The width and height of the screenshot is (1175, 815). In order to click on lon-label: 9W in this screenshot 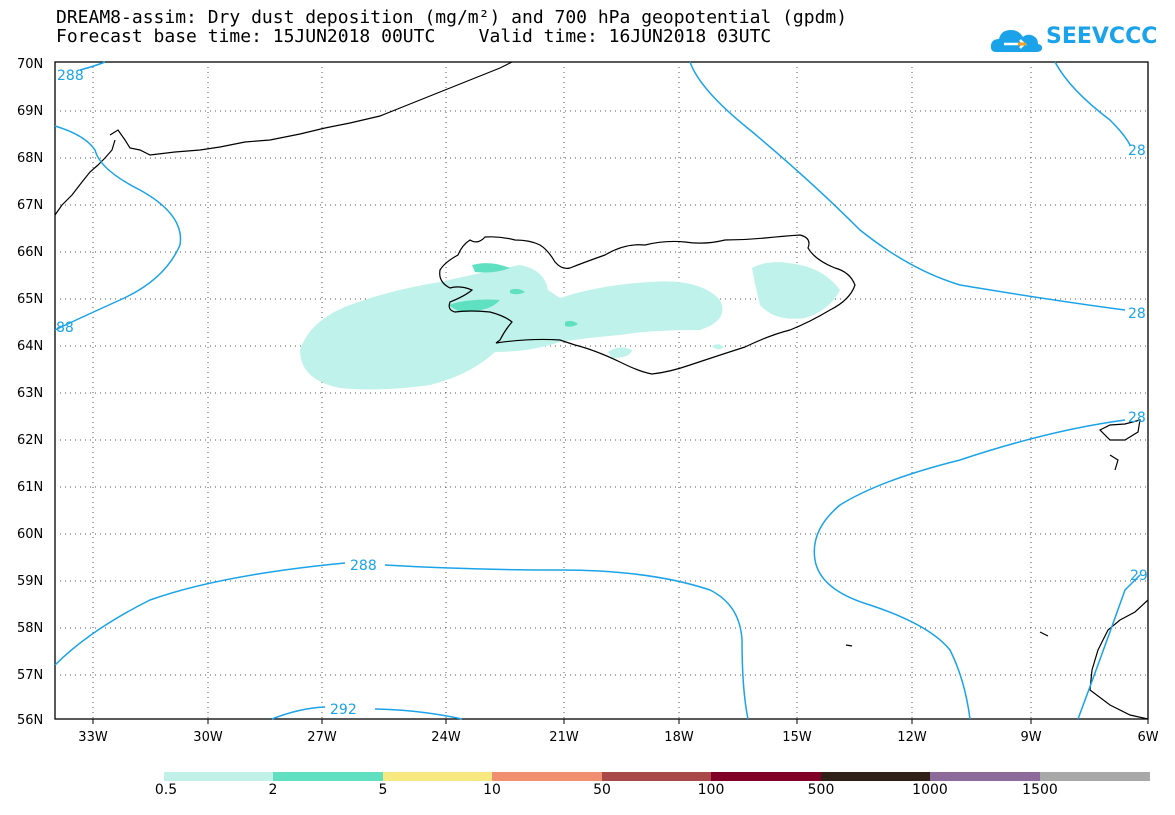, I will do `click(1030, 737)`.